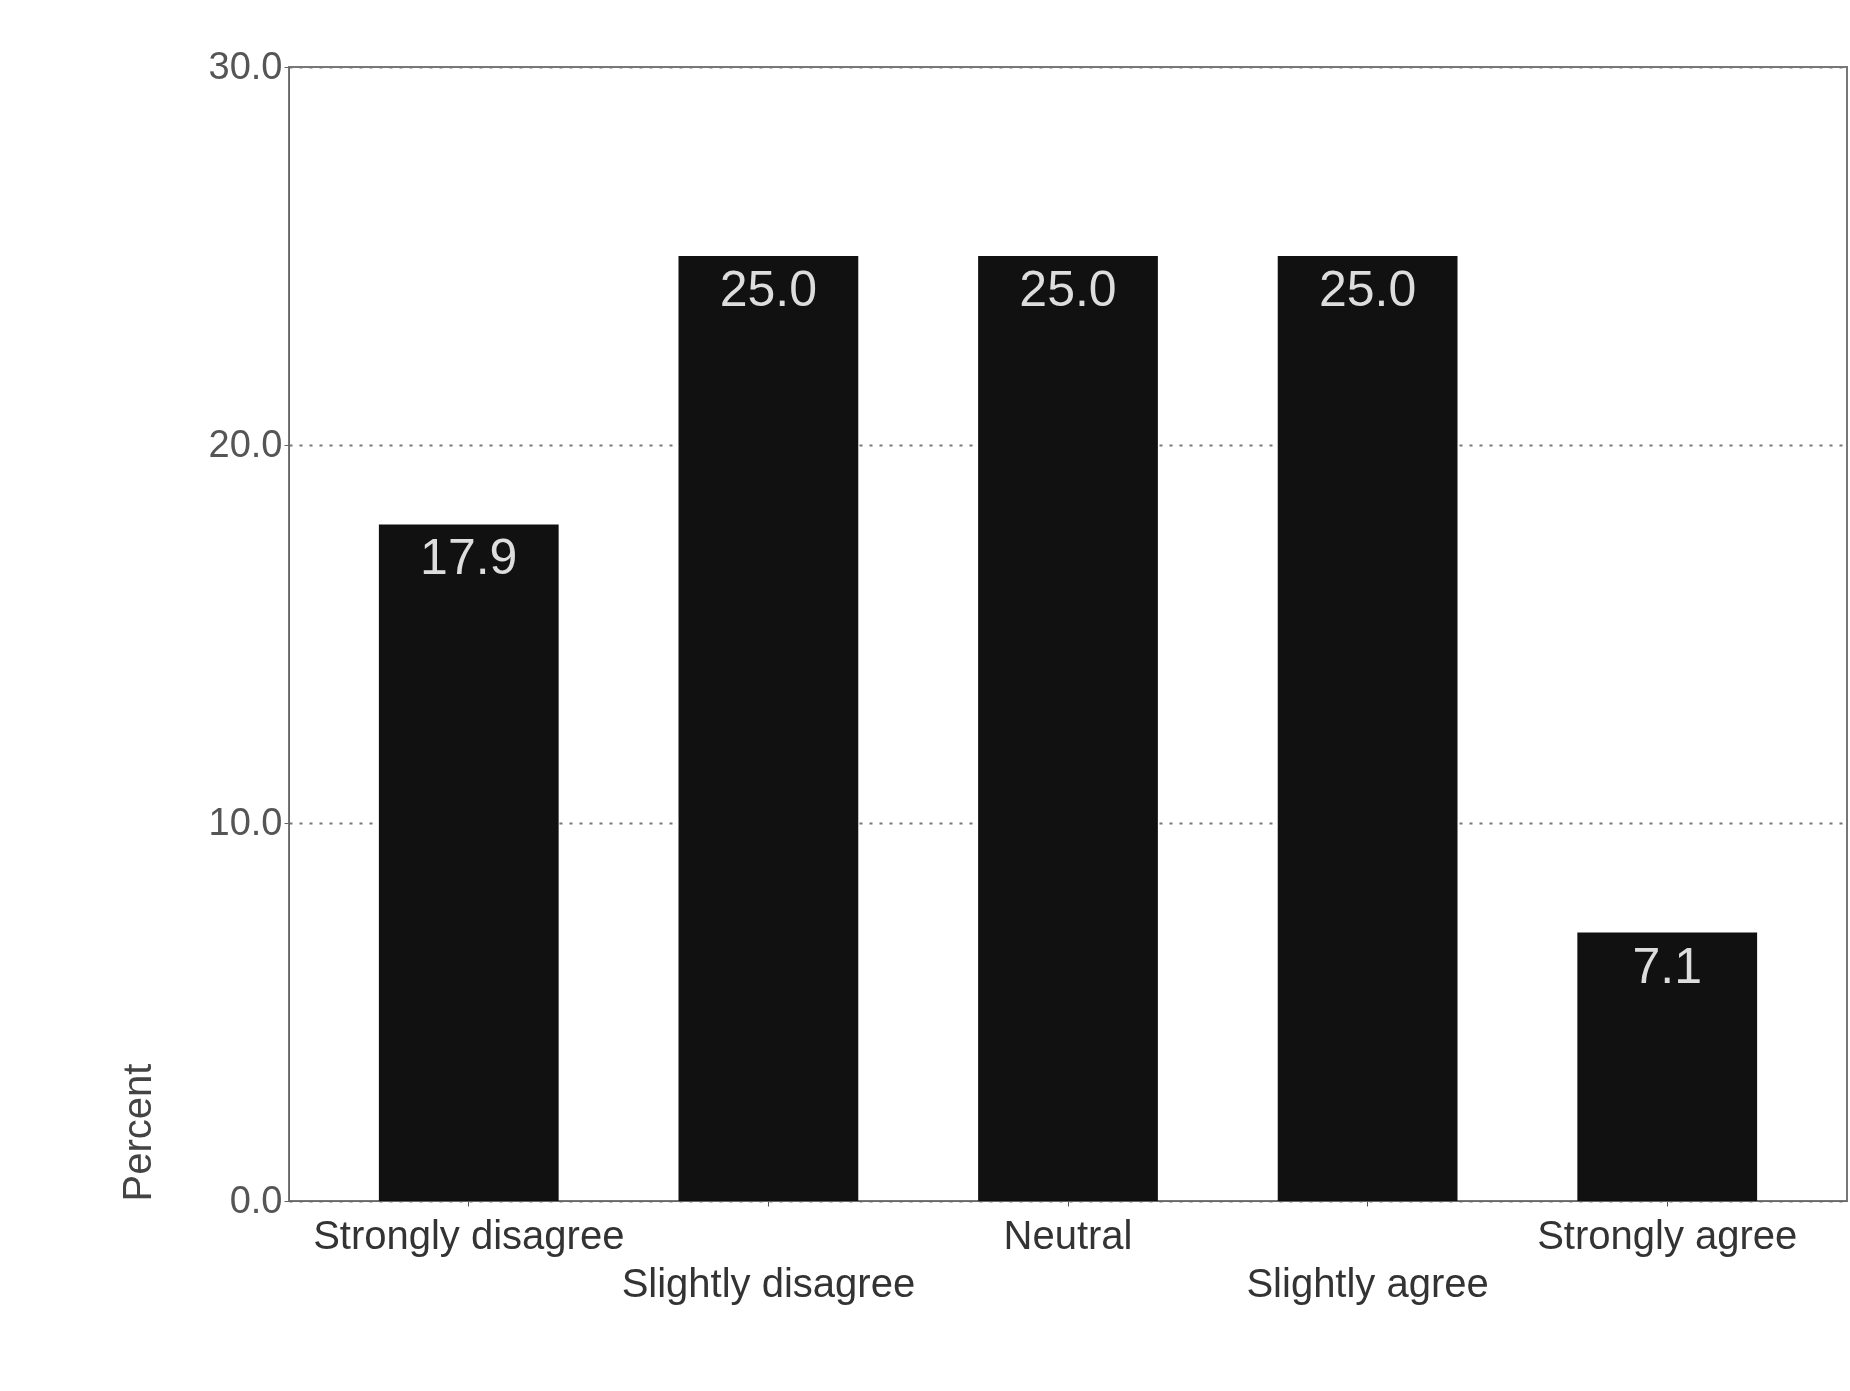  I want to click on data-label: 17.9, so click(469, 557).